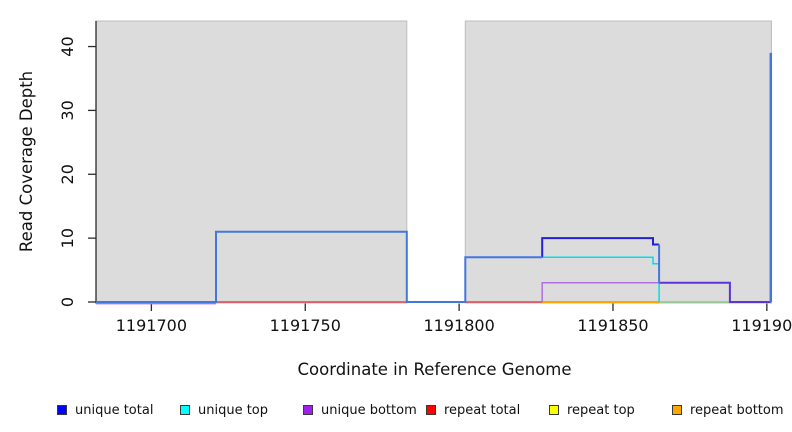 The height and width of the screenshot is (432, 792). I want to click on y-tick-label: 0, so click(67, 302).